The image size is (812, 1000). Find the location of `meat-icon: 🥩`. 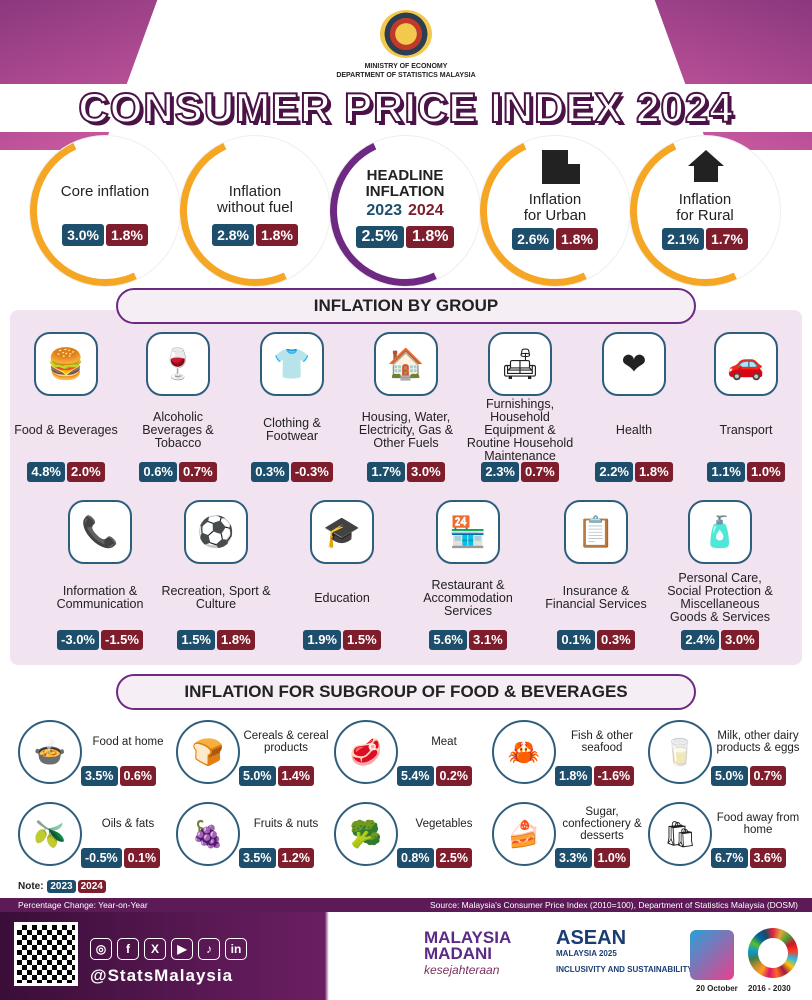

meat-icon: 🥩 is located at coordinates (366, 752).